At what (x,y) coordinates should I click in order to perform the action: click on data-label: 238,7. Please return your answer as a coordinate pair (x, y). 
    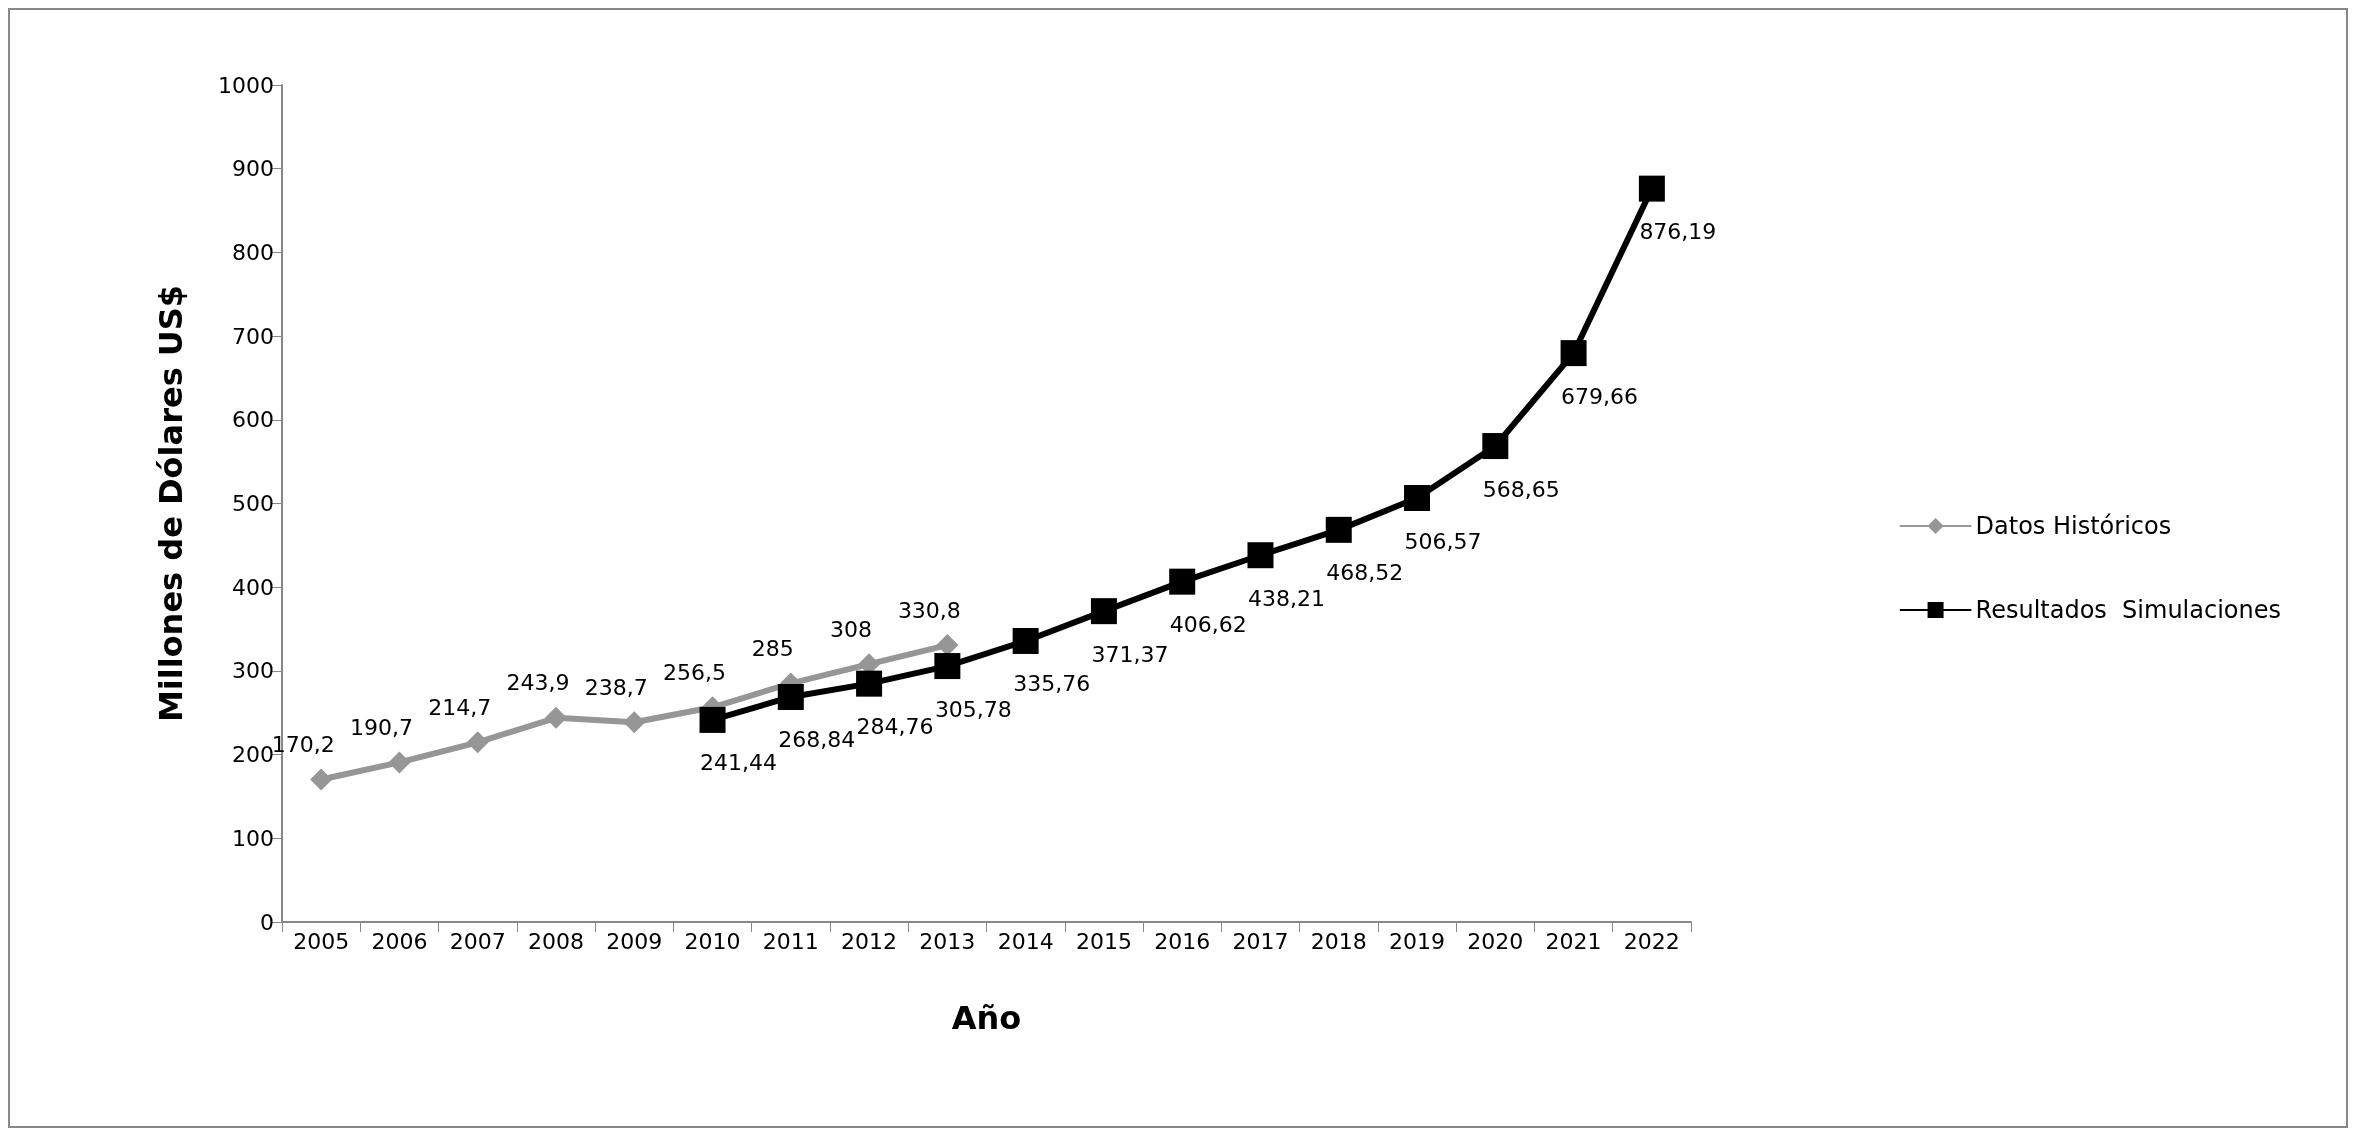
    Looking at the image, I should click on (616, 687).